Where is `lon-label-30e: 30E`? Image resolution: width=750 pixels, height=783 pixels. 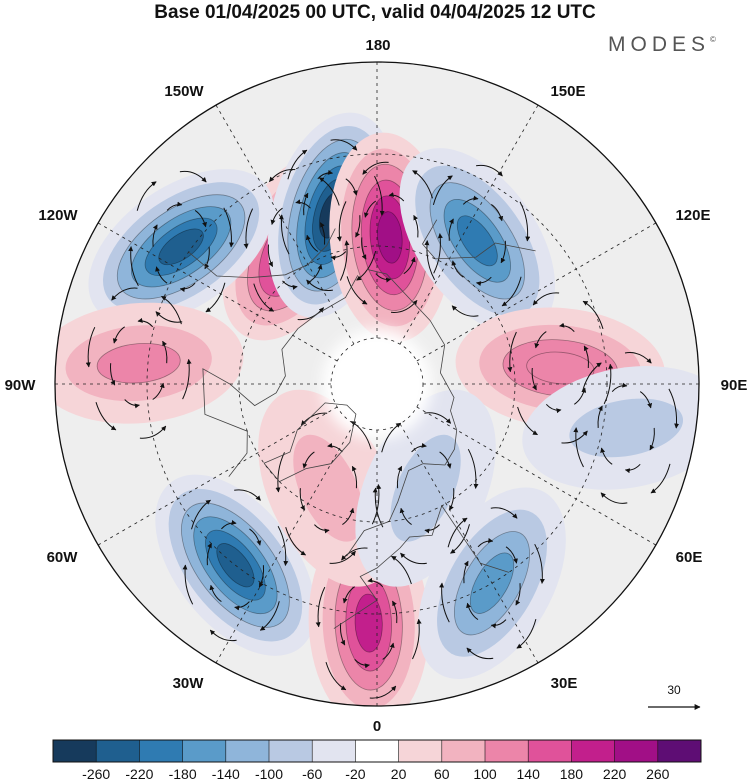
lon-label-30e: 30E is located at coordinates (564, 683).